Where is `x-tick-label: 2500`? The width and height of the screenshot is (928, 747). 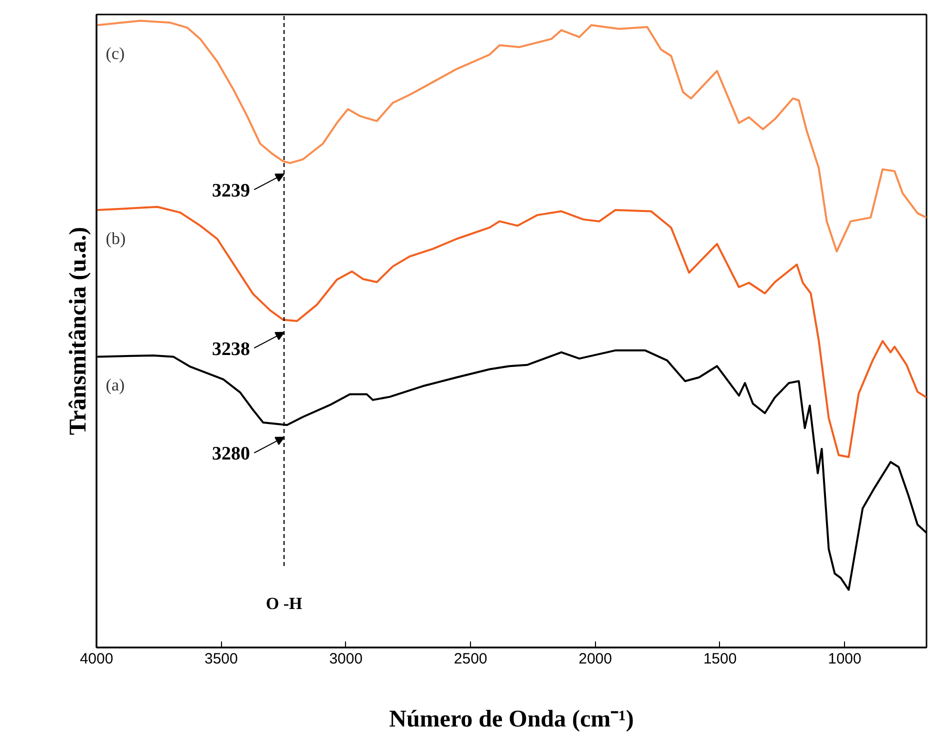 x-tick-label: 2500 is located at coordinates (471, 659).